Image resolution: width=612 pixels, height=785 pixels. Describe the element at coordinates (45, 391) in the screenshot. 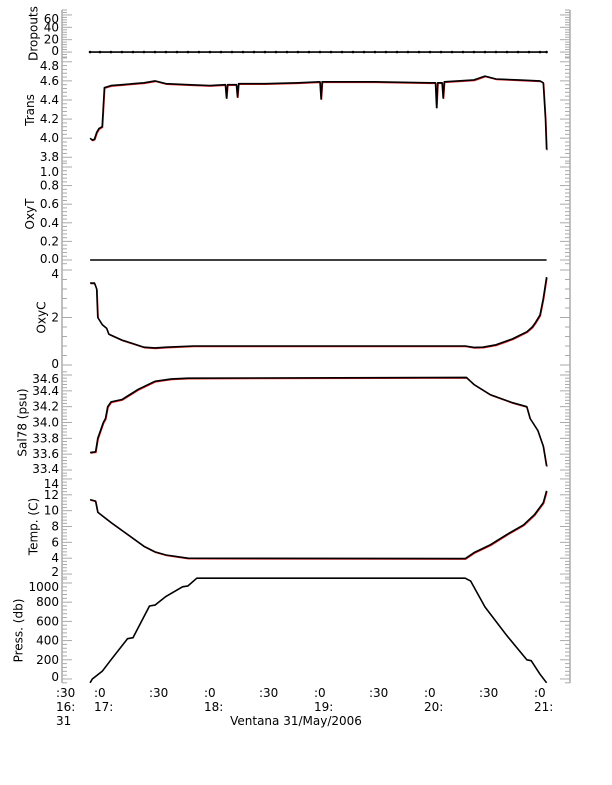

I see `y-tick-label: 34.4` at that location.